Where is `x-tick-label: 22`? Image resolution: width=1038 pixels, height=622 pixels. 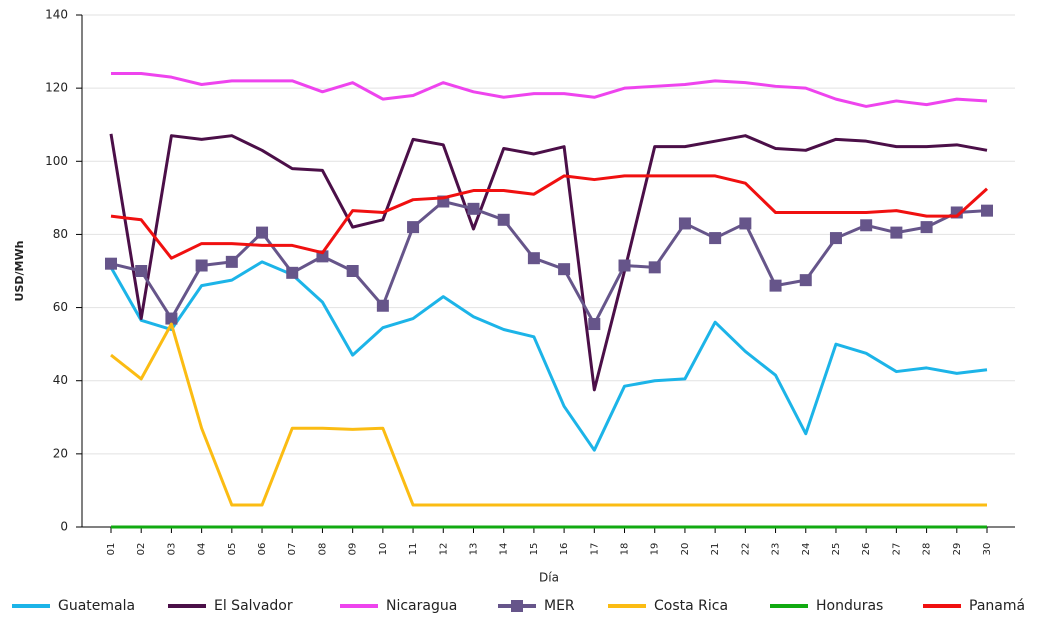
x-tick-label: 22 is located at coordinates (745, 549).